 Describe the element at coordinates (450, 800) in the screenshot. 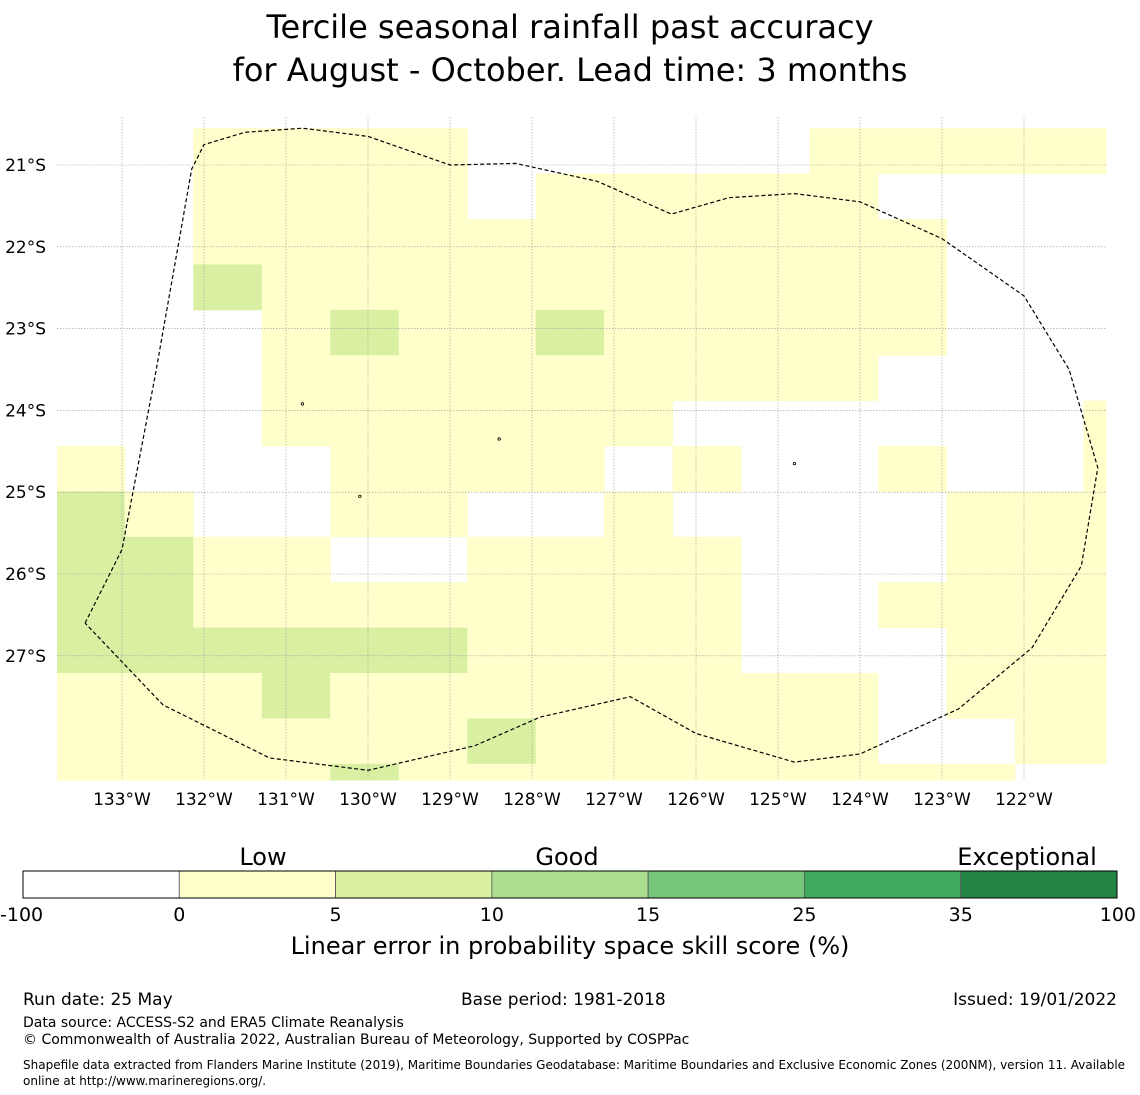

I see `longitude-tick-label: 129°W` at that location.